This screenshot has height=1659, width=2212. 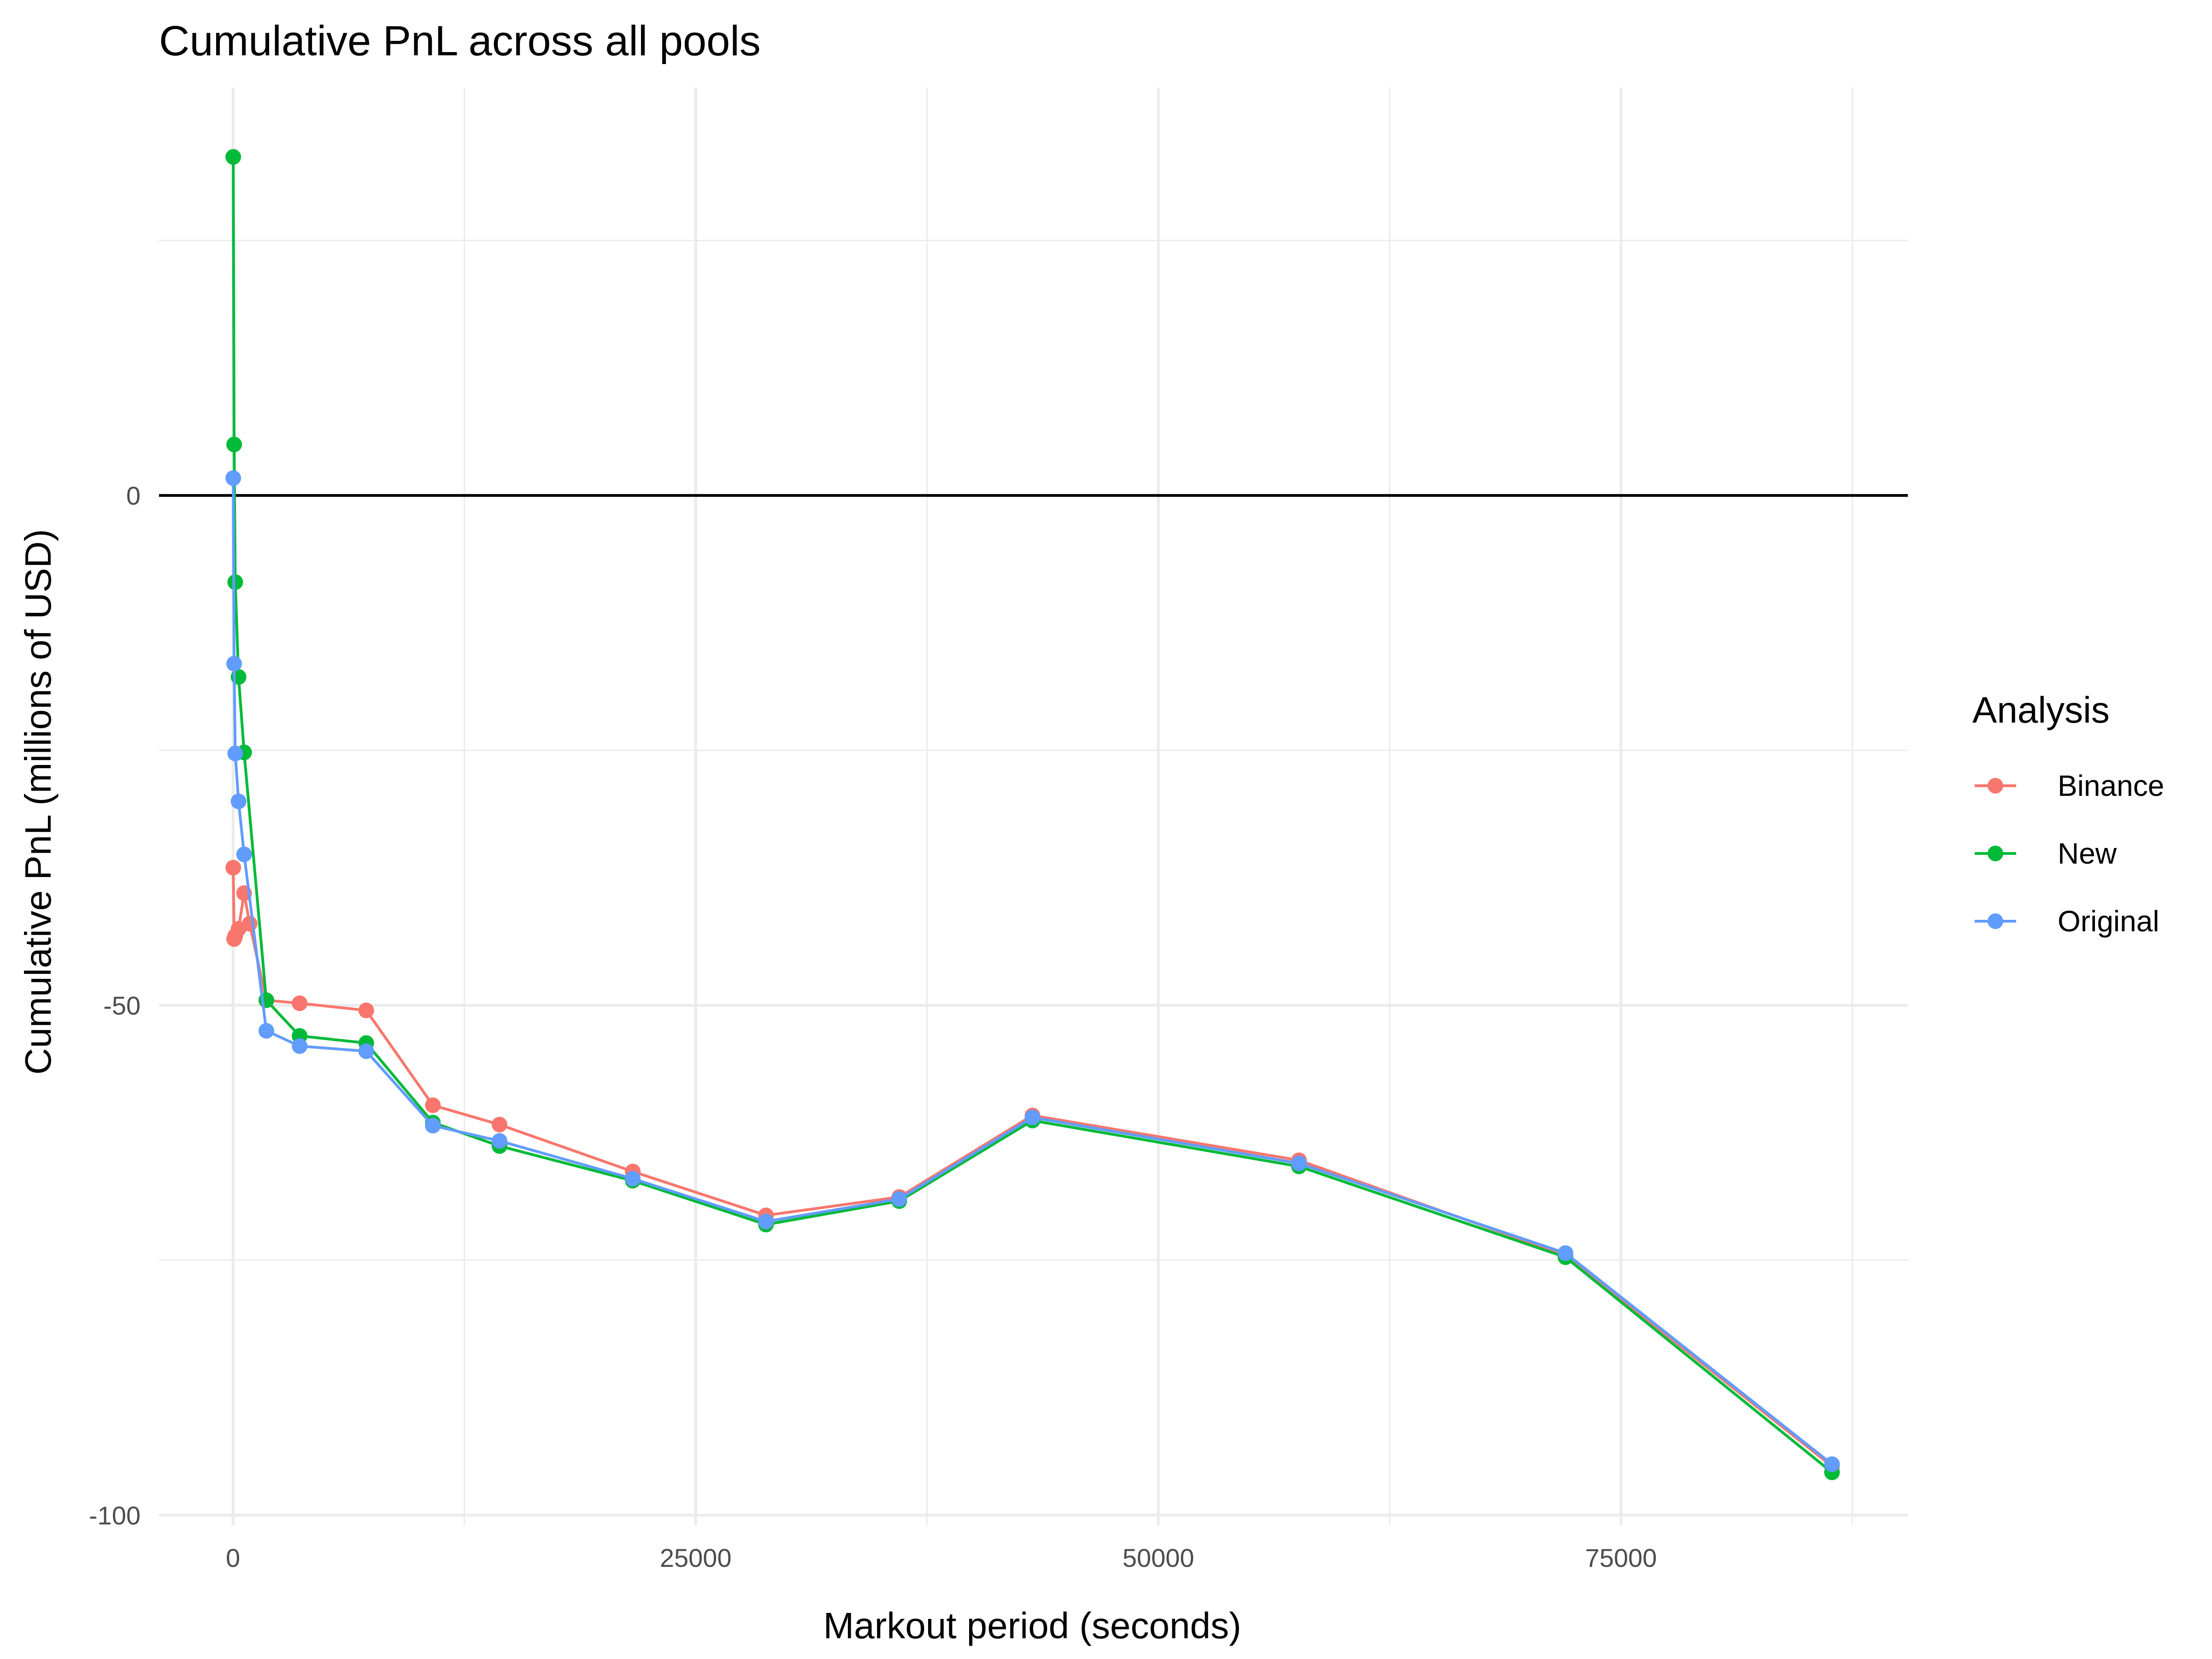 I want to click on legend-label: Binance, so click(x=2111, y=785).